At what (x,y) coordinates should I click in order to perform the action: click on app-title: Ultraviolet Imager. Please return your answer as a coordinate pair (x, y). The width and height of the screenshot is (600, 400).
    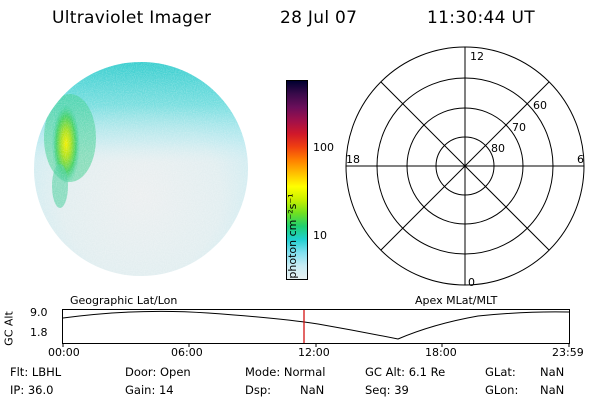
    Looking at the image, I should click on (132, 18).